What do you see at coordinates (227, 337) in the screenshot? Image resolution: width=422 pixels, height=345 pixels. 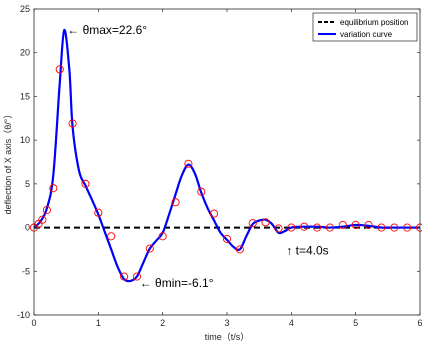 I see `x-axis-label: time（t/s）` at bounding box center [227, 337].